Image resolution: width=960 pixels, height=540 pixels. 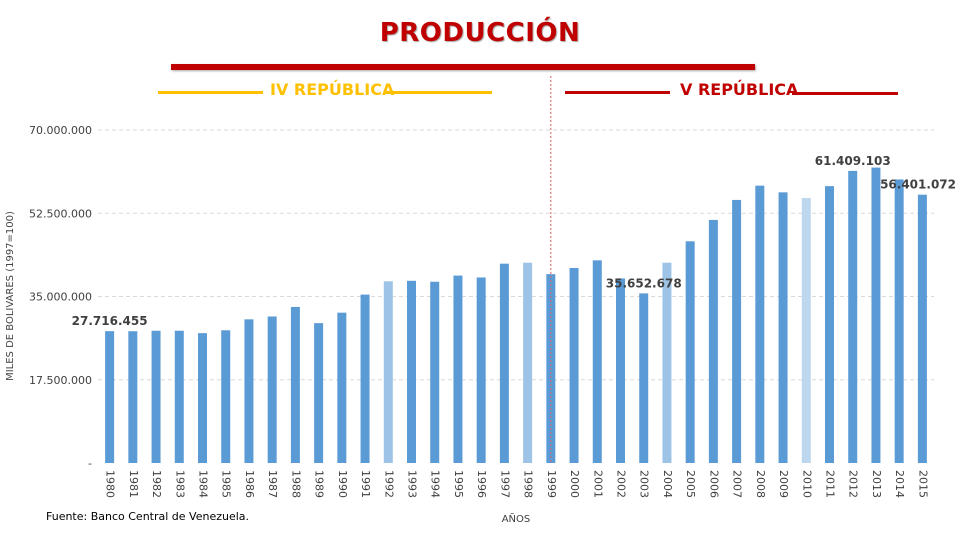 What do you see at coordinates (133, 484) in the screenshot?
I see `x-tick-label: 1981` at bounding box center [133, 484].